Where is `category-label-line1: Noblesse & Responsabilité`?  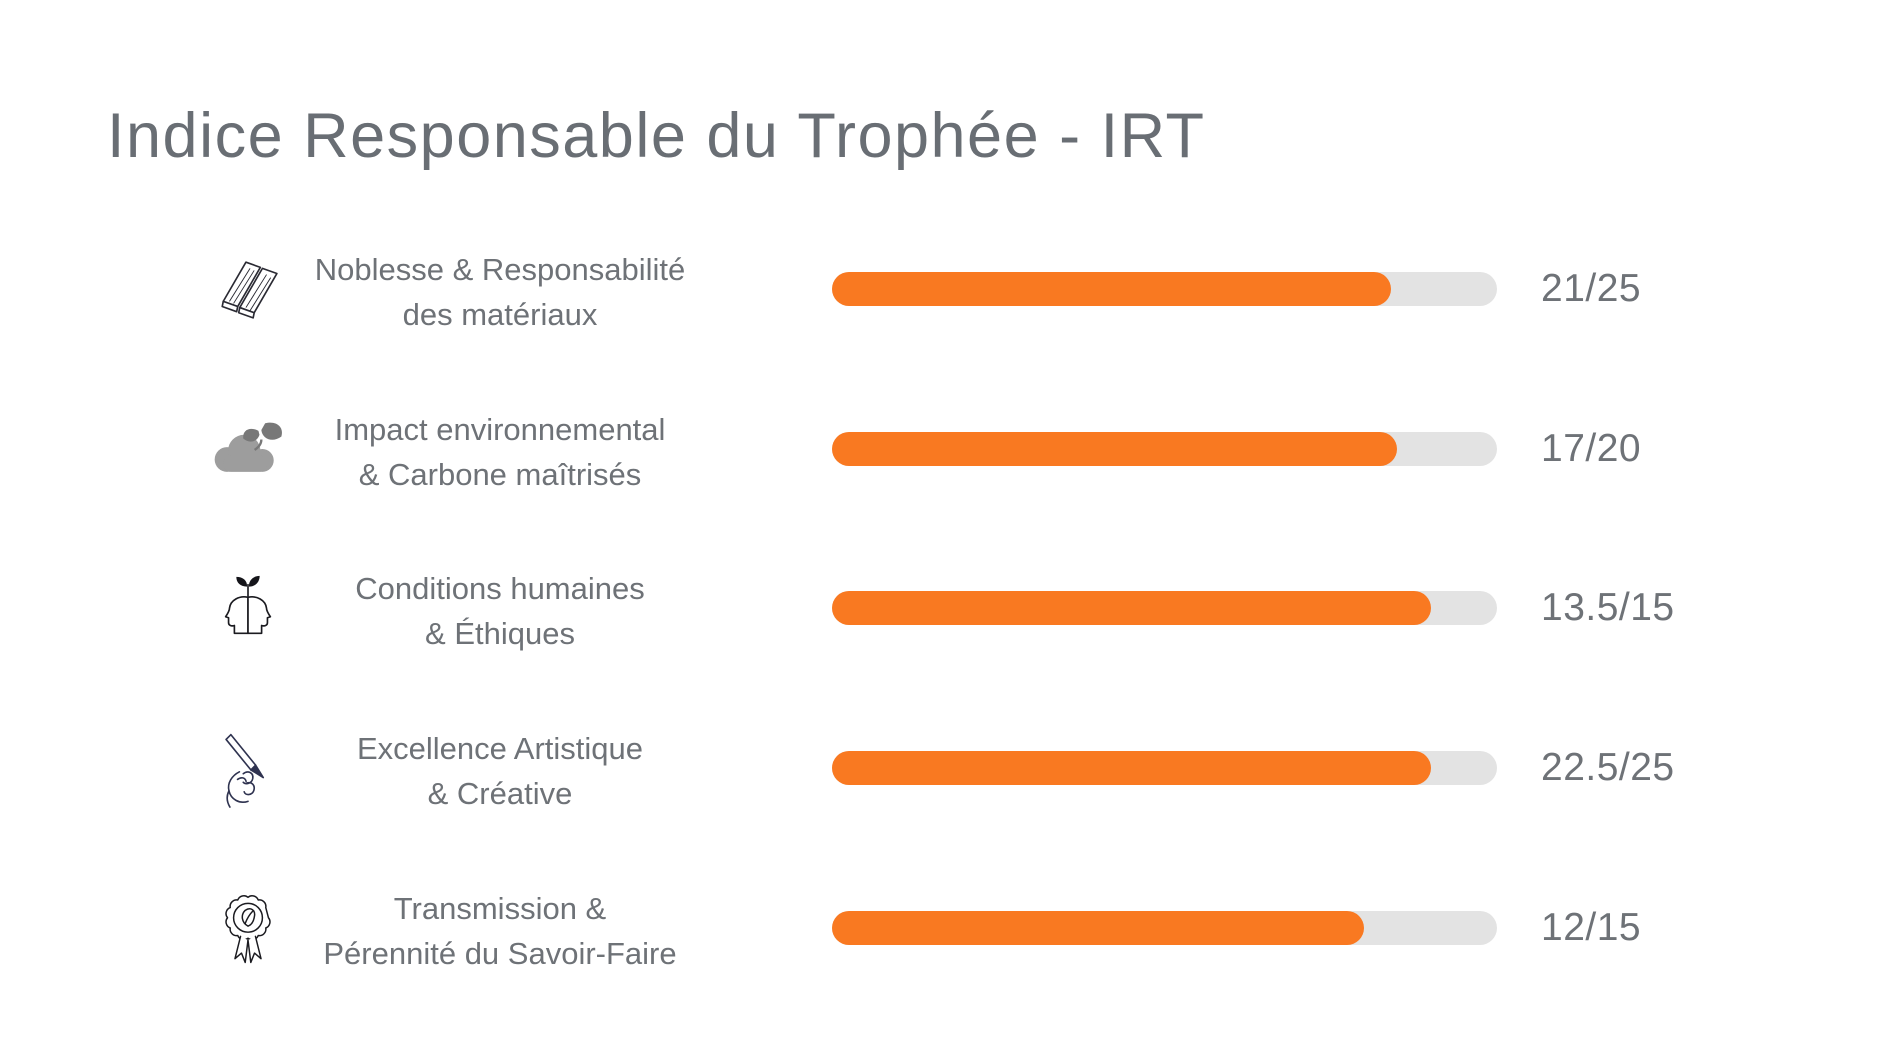 category-label-line1: Noblesse & Responsabilité is located at coordinates (500, 269).